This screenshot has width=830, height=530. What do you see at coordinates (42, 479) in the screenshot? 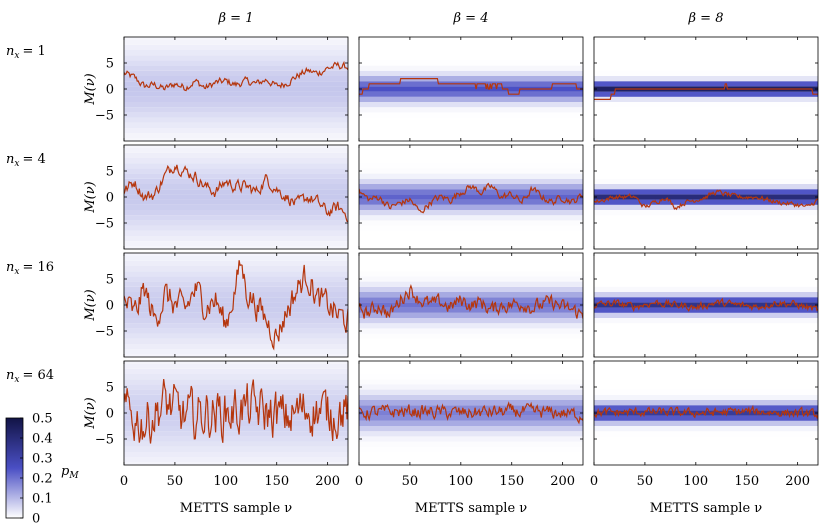
I see `colorbar-tick-label: 0.2` at bounding box center [42, 479].